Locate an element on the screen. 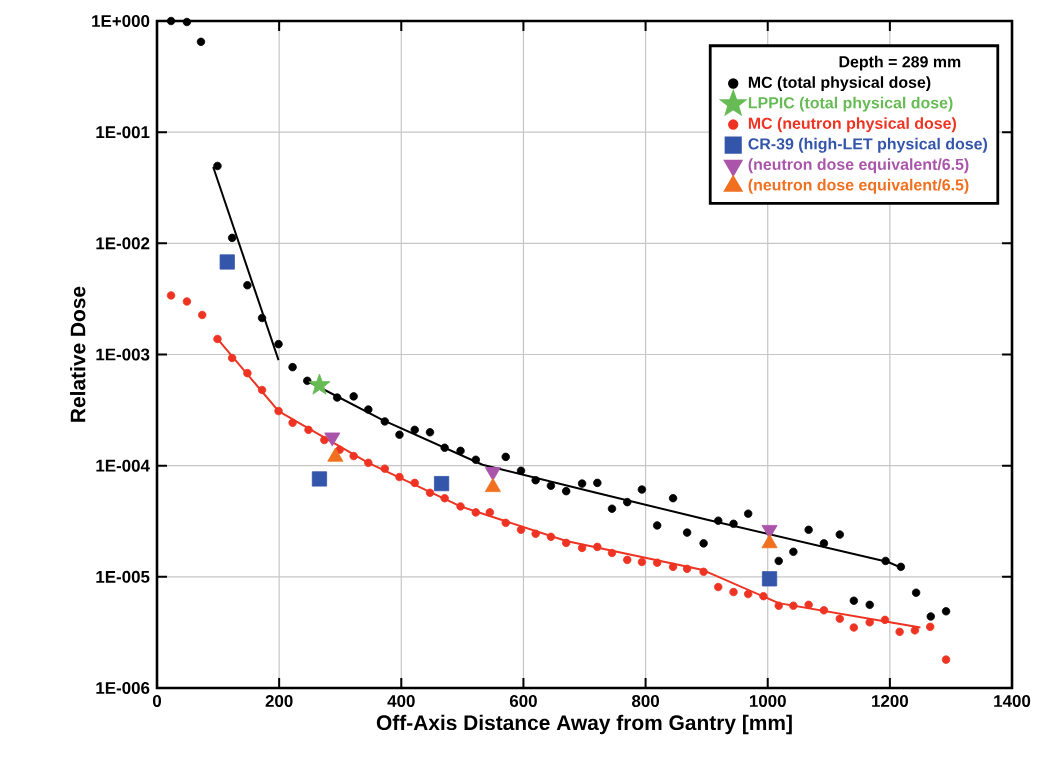  x-tick-label: 1200 is located at coordinates (890, 701).